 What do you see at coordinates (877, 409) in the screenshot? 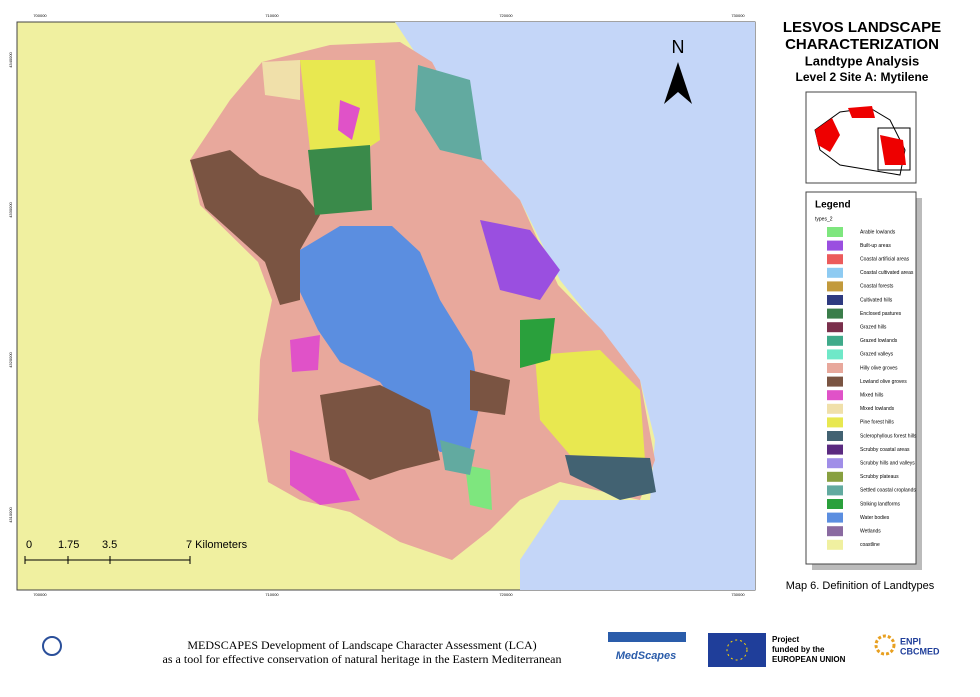
I see `legend-label: Mixed lowlands` at bounding box center [877, 409].